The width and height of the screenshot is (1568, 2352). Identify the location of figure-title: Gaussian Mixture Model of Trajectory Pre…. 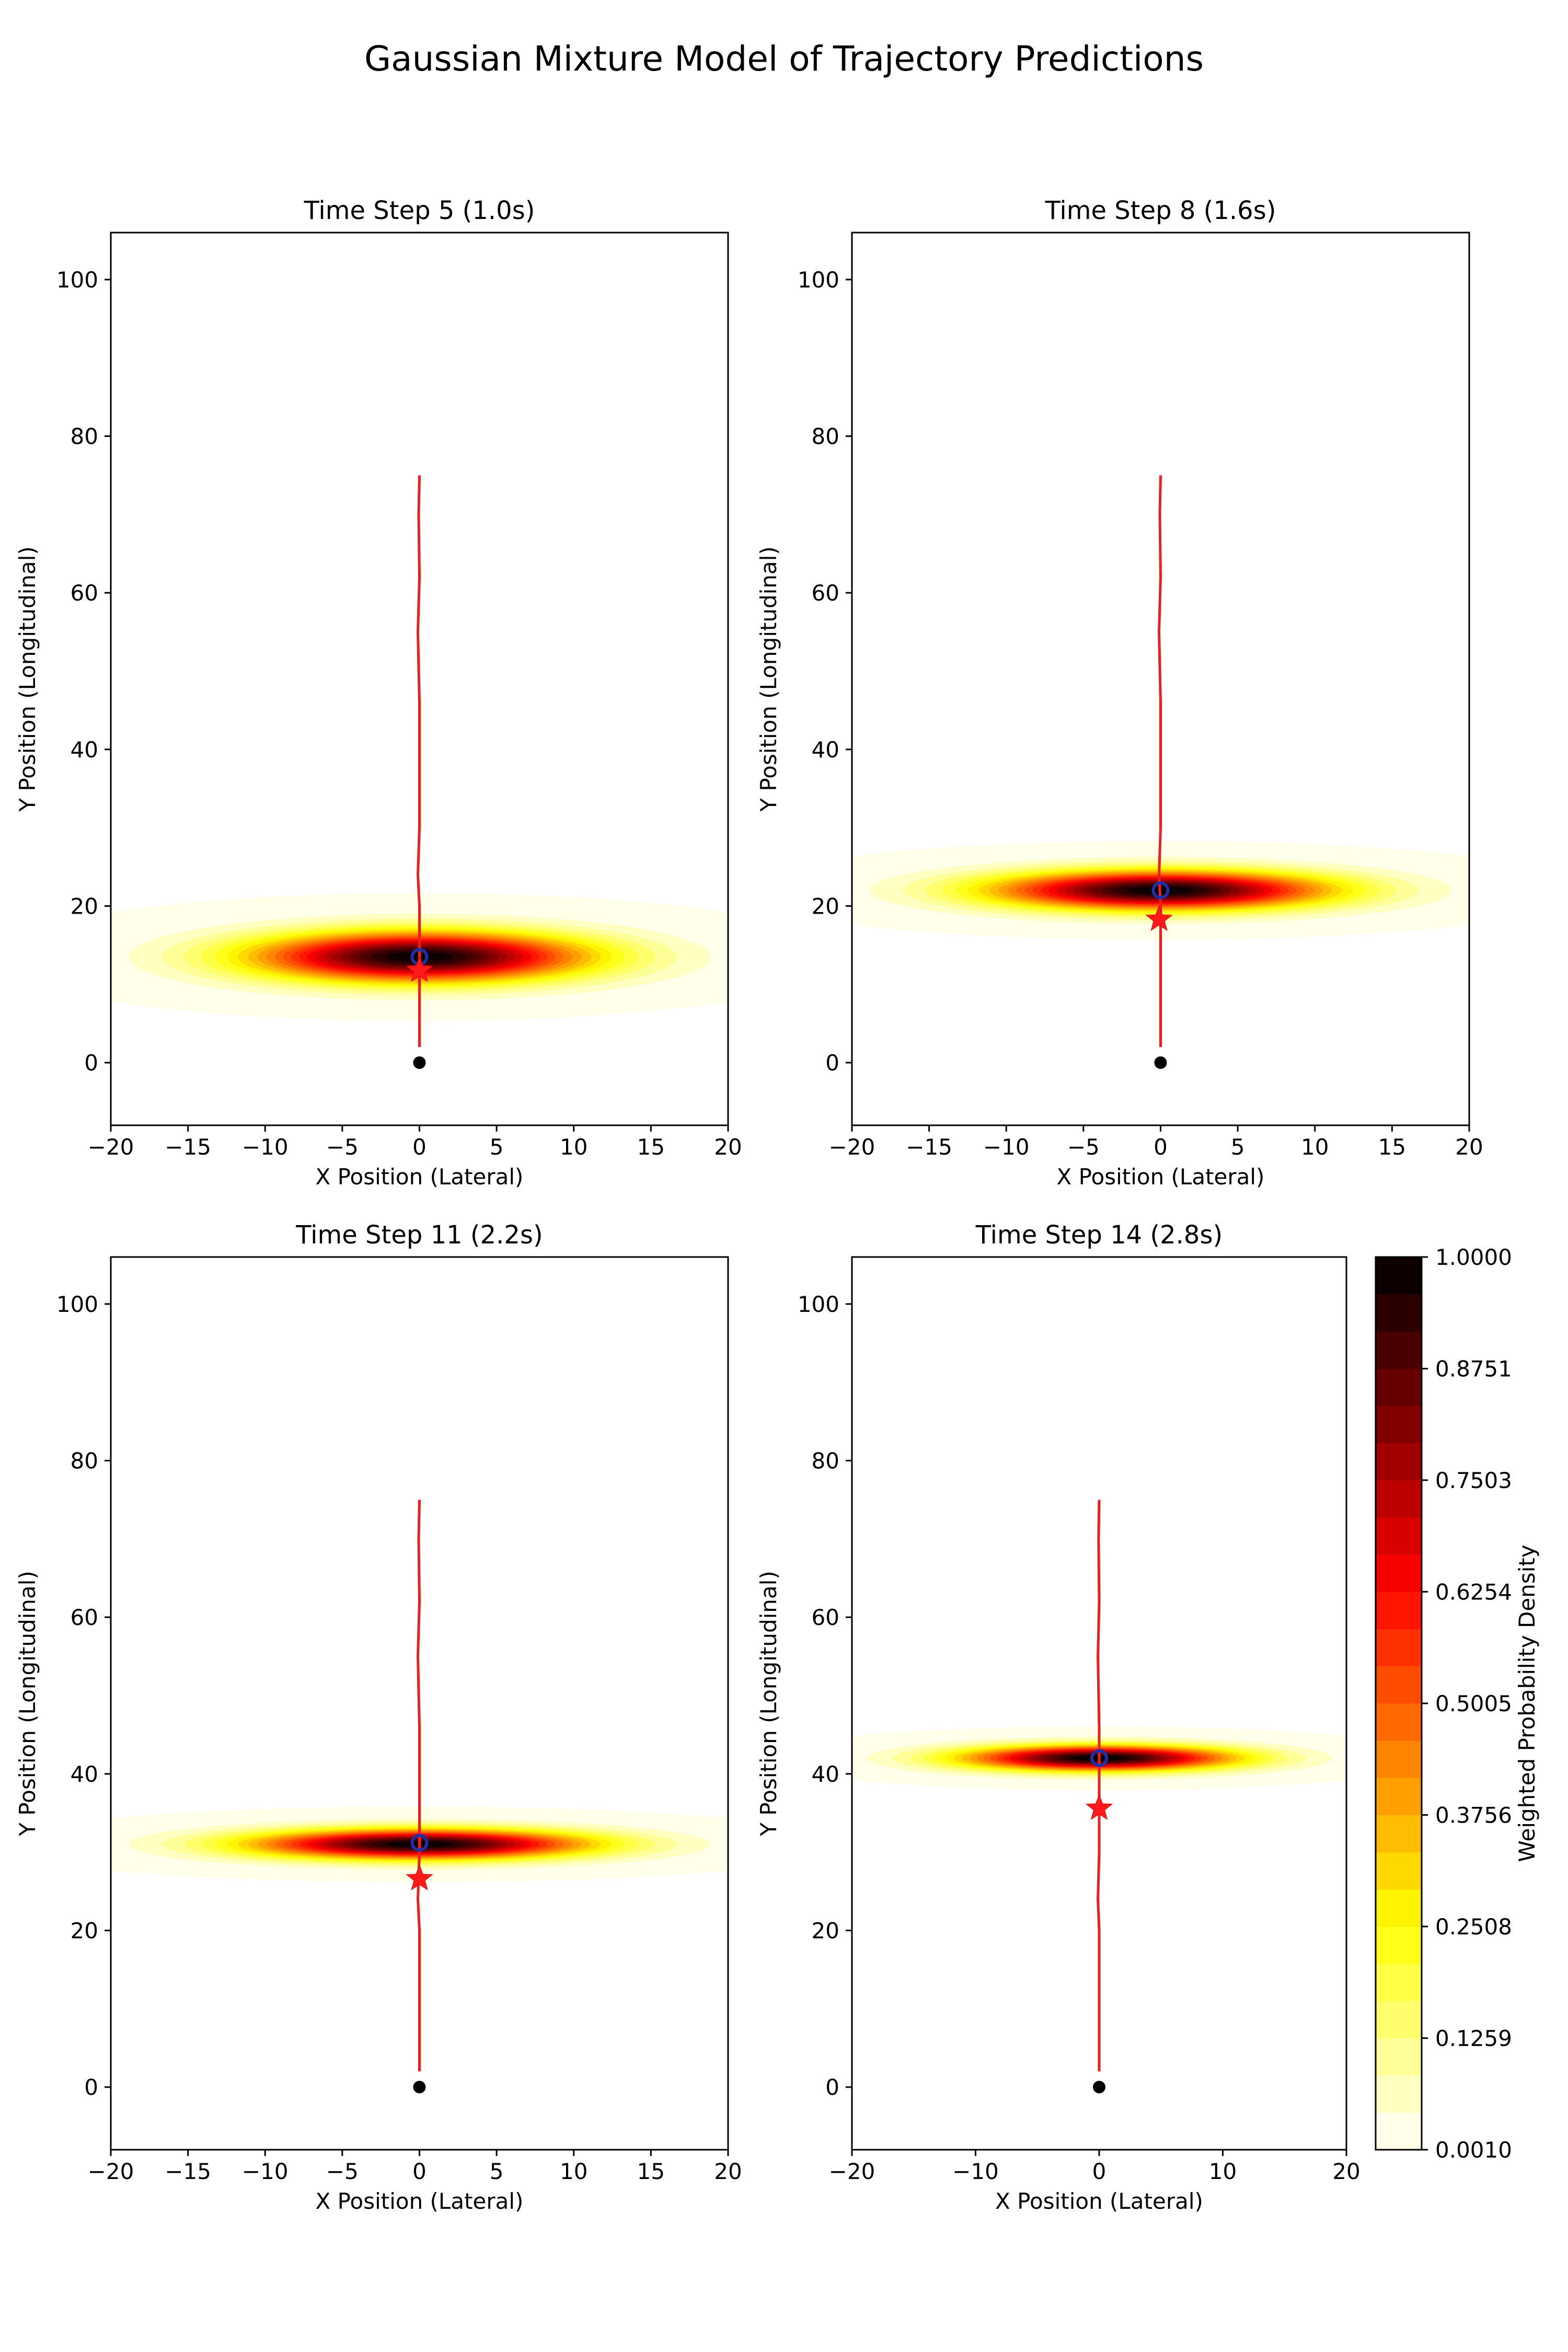
(784, 59).